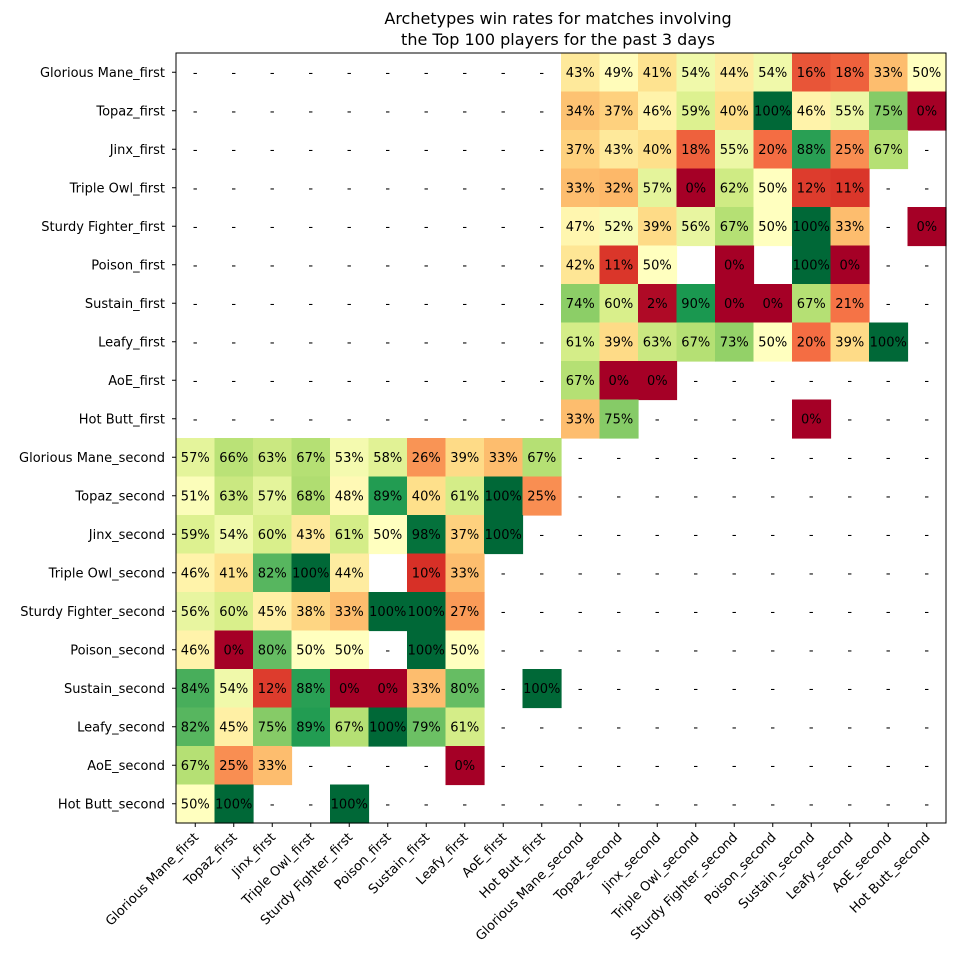 The height and width of the screenshot is (962, 955). What do you see at coordinates (618, 265) in the screenshot?
I see `cell-label-r5-c11: 11%` at bounding box center [618, 265].